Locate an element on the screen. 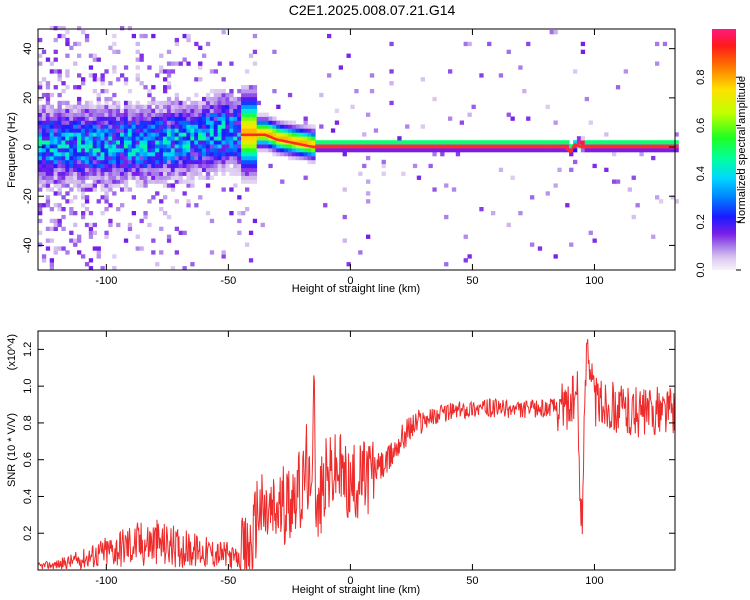  colorbar-tick-label: 0.8 is located at coordinates (701, 77).